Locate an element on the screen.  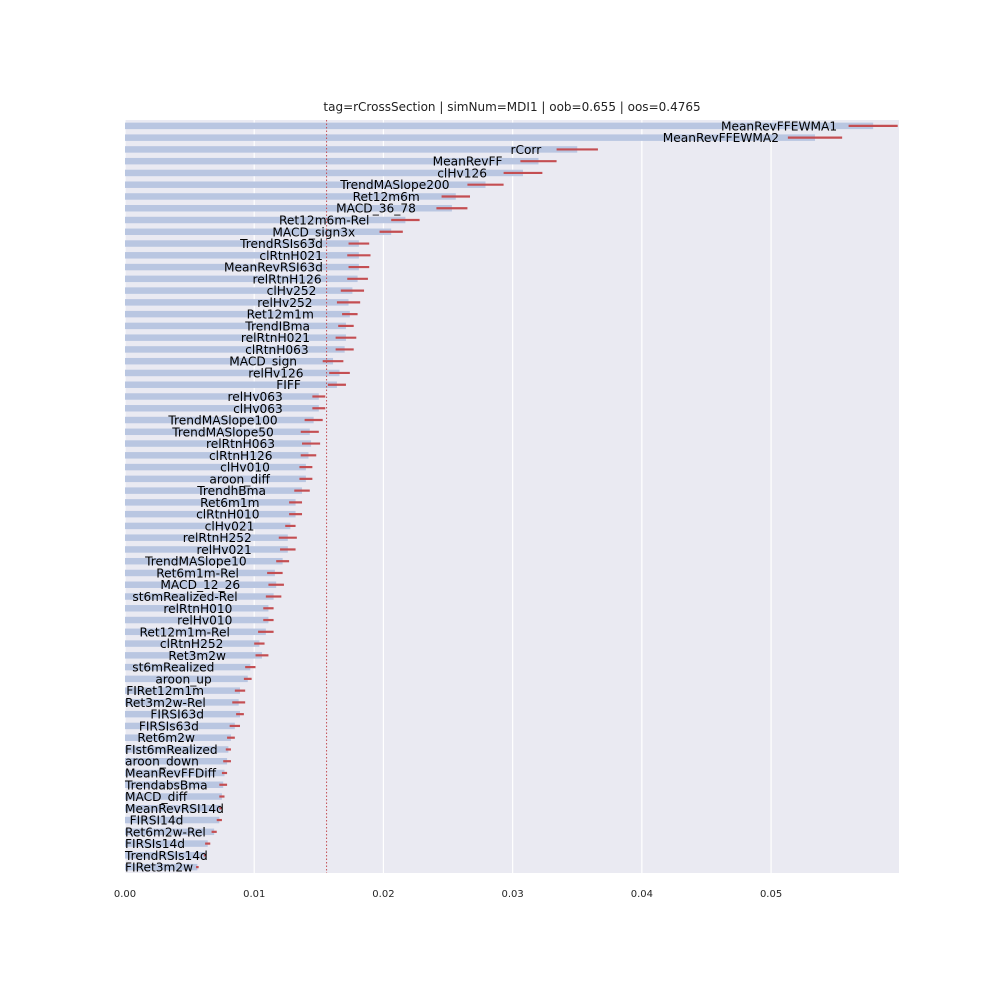
x-tick-label: 0.03 is located at coordinates (513, 894).